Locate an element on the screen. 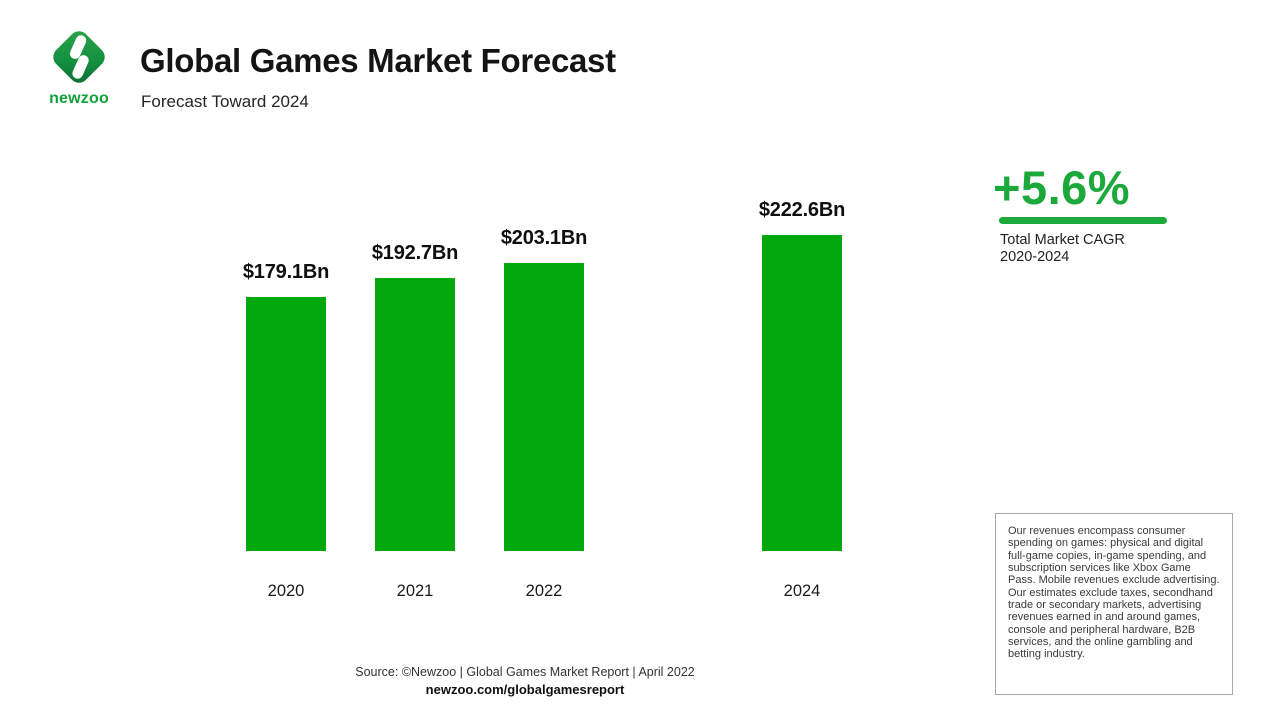 This screenshot has width=1280, height=720. cagr-caption-line1: Total Market CAGR is located at coordinates (1062, 240).